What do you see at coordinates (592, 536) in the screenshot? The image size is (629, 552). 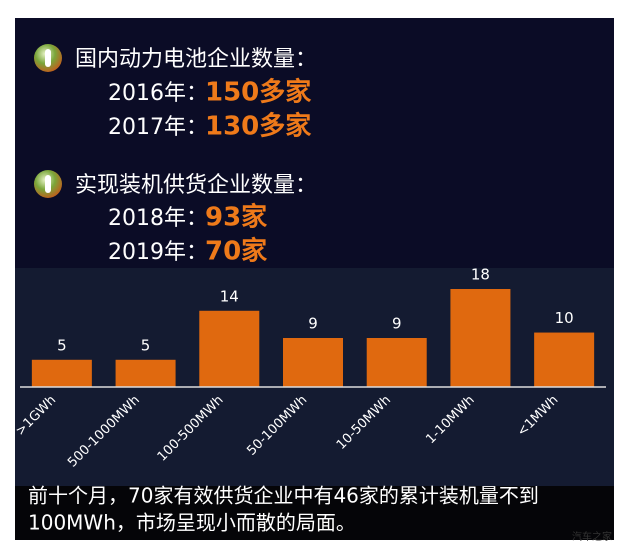 I see `watermark: 汽车之家` at bounding box center [592, 536].